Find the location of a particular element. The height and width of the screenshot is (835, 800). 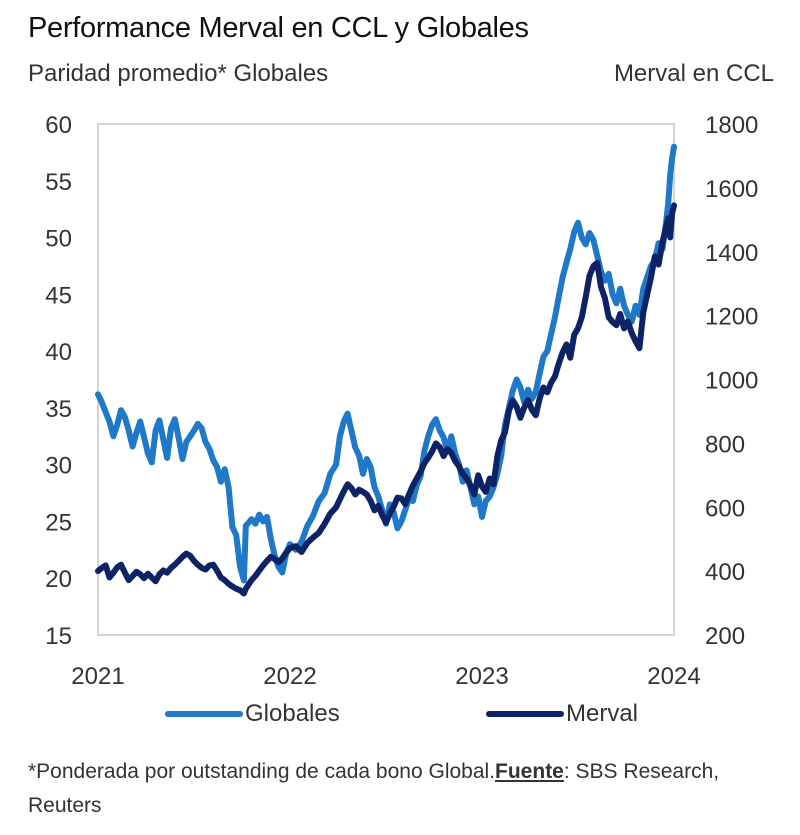

chart-title: Performance Merval en CCL y Globales is located at coordinates (278, 28).